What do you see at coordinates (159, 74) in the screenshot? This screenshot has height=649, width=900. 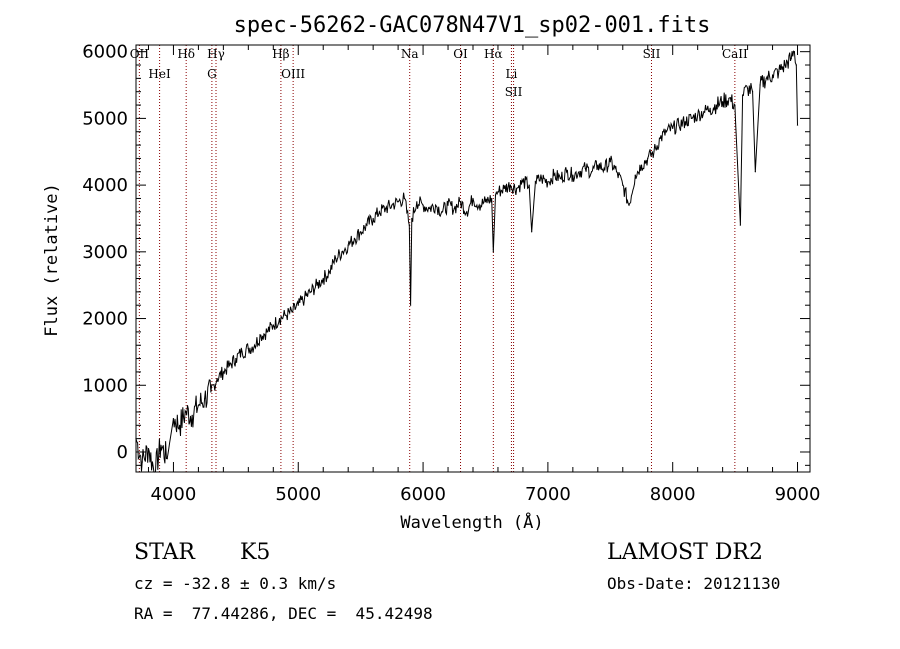 I see `line-marker-label: HeI` at bounding box center [159, 74].